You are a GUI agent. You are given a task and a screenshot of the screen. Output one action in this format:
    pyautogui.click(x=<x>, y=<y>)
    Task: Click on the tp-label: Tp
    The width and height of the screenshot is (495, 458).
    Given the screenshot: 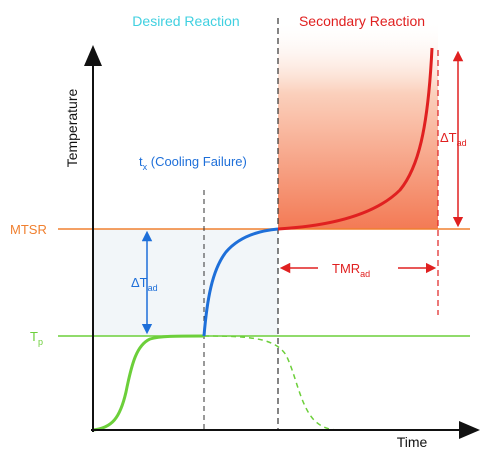 What is the action you would take?
    pyautogui.click(x=36, y=338)
    